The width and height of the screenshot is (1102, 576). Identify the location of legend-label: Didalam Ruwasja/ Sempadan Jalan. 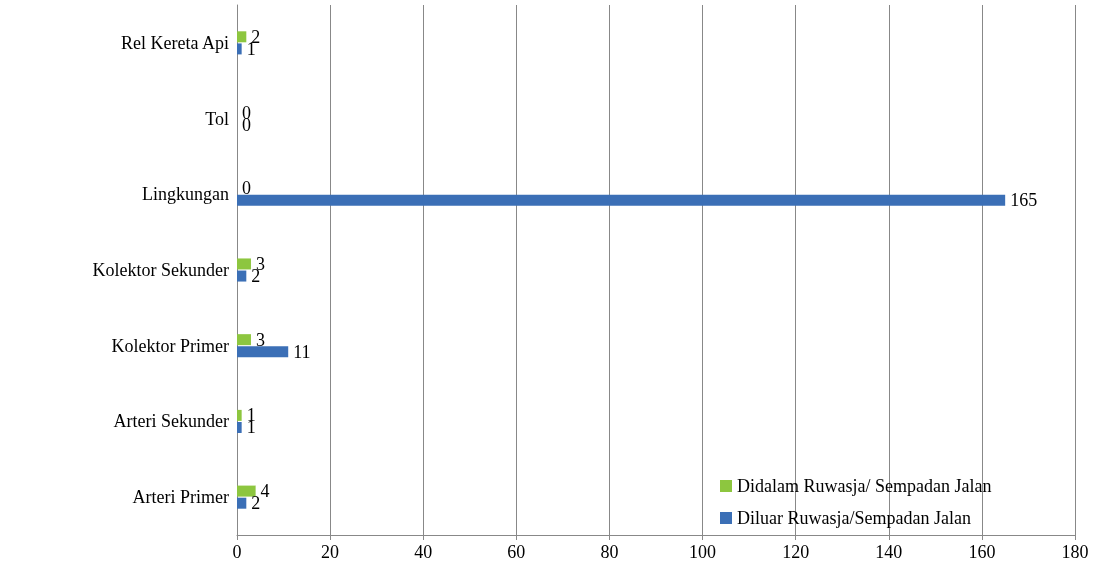
(864, 486).